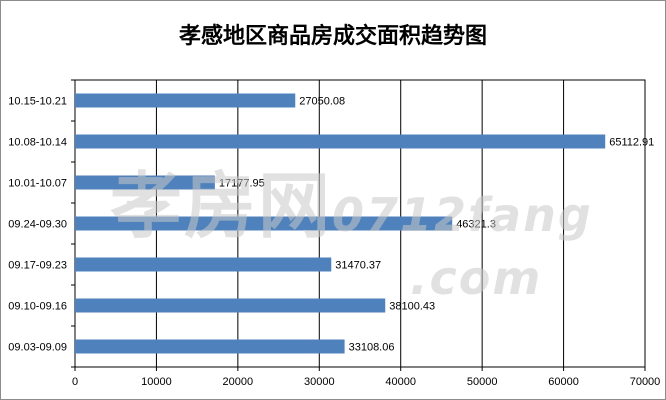  What do you see at coordinates (75, 382) in the screenshot?
I see `x-tick-label: 0` at bounding box center [75, 382].